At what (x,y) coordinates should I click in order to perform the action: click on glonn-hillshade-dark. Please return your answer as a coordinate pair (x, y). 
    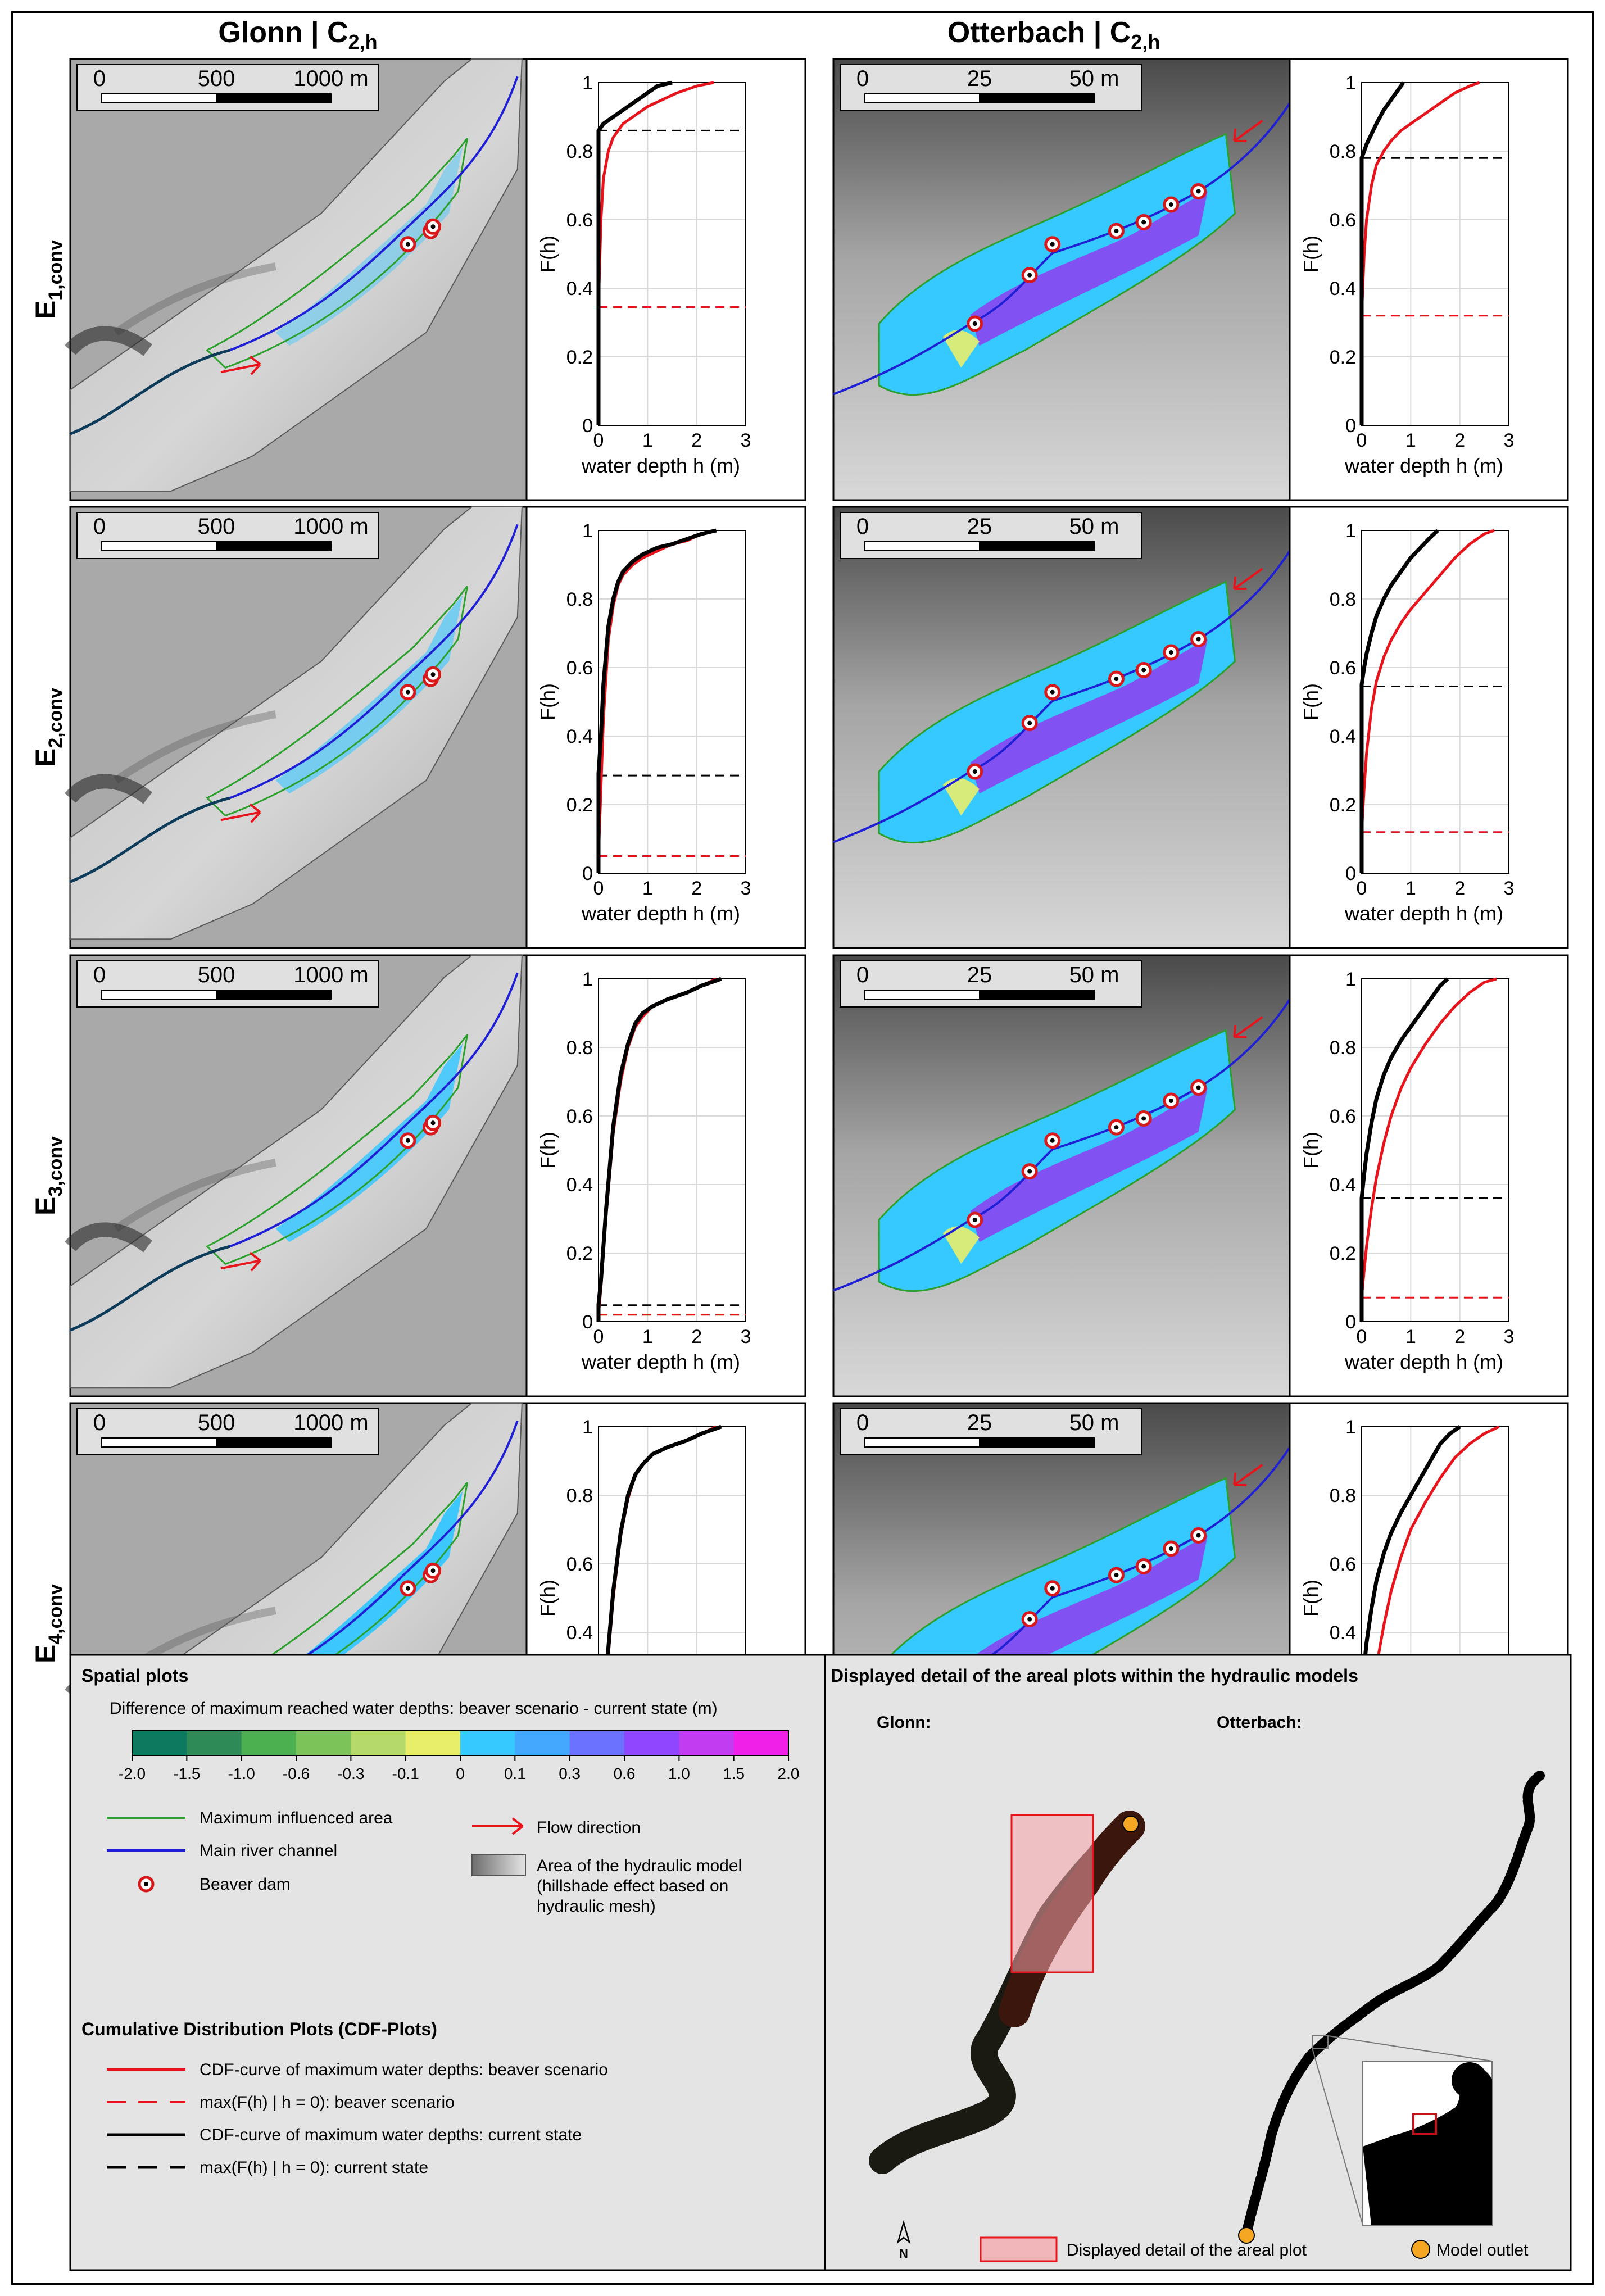
    Looking at the image, I should click on (108, 789).